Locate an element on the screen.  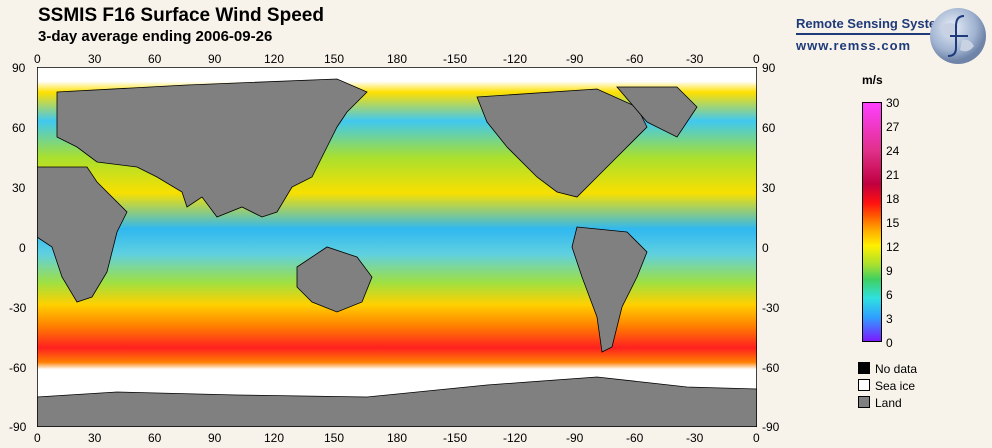
colorbar-label: 27 is located at coordinates (893, 127).